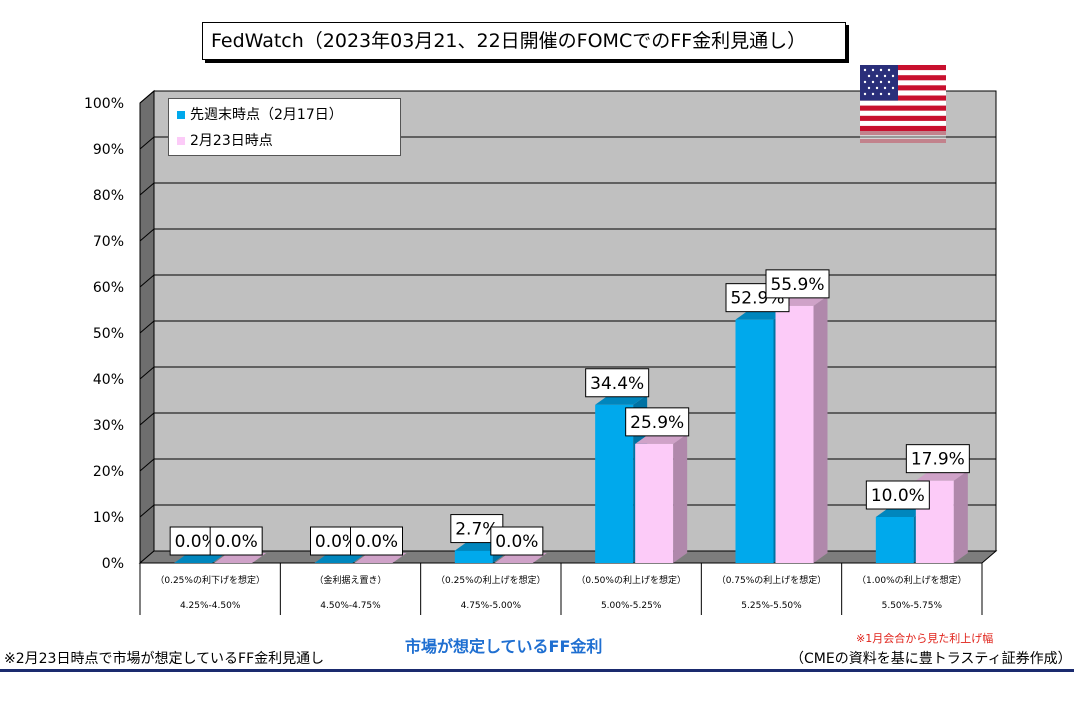 Image resolution: width=1074 pixels, height=707 pixels. What do you see at coordinates (350, 580) in the screenshot?
I see `category-note-label: （金利据え置き）` at bounding box center [350, 580].